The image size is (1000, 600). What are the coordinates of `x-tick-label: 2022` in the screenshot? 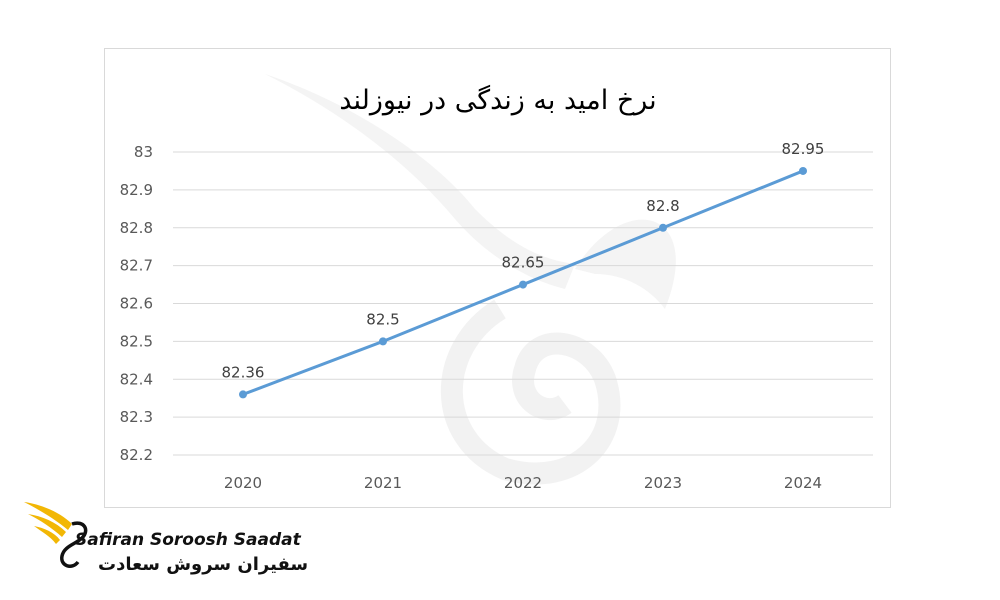 It's located at (523, 483).